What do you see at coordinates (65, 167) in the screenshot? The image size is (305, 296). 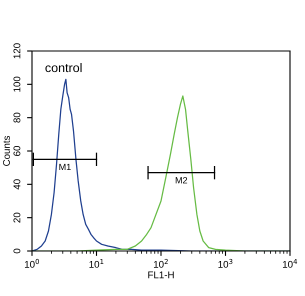 I see `annotation: M1` at bounding box center [65, 167].